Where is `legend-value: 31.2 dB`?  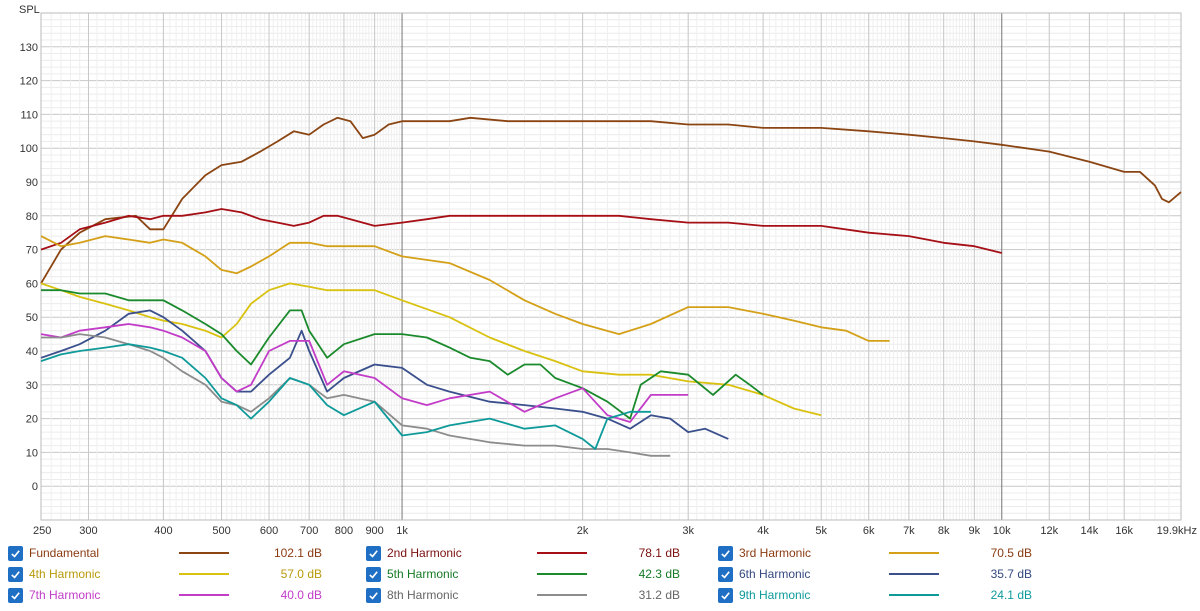 legend-value: 31.2 dB is located at coordinates (659, 595).